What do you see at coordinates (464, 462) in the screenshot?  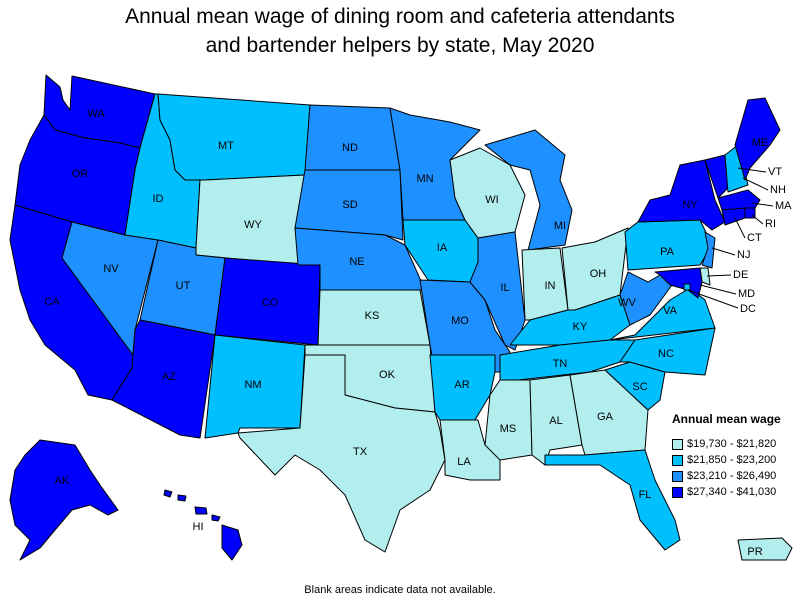 I see `label-la: LA` at bounding box center [464, 462].